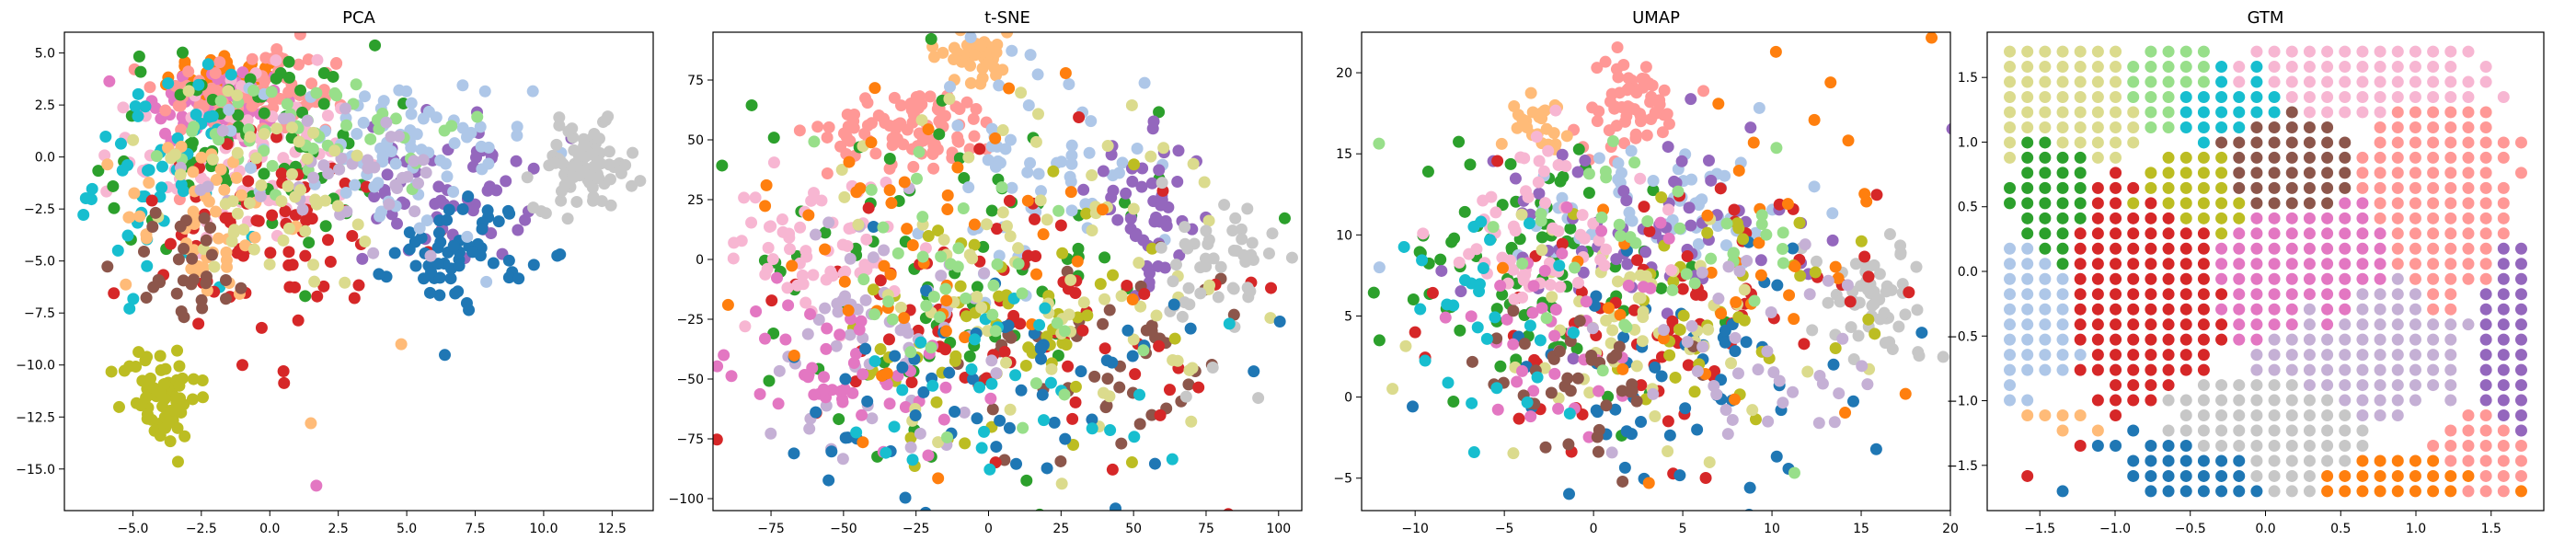  What do you see at coordinates (1206, 529) in the screenshot?
I see `tsne-xtick-label-6: 75` at bounding box center [1206, 529].